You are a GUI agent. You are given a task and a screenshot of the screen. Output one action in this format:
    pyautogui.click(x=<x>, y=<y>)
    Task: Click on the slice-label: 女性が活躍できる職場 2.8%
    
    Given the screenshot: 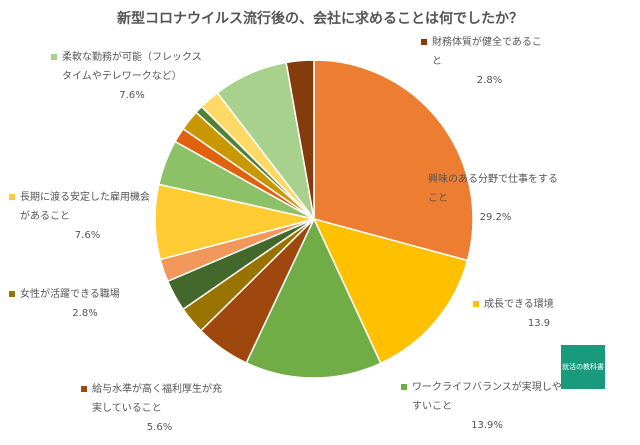 What is the action you would take?
    pyautogui.click(x=79, y=304)
    